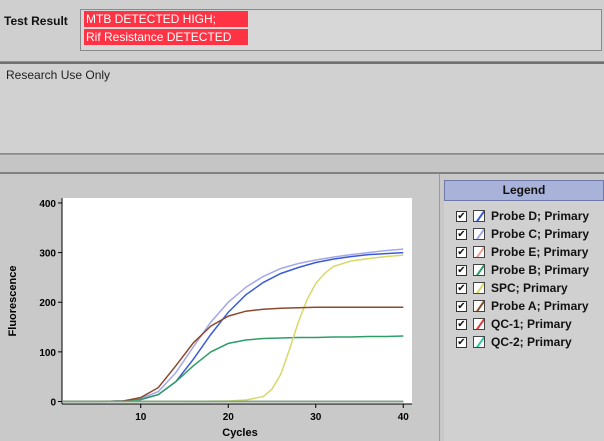  I want to click on legend-item: ✔ SPC; Primary, so click(530, 288).